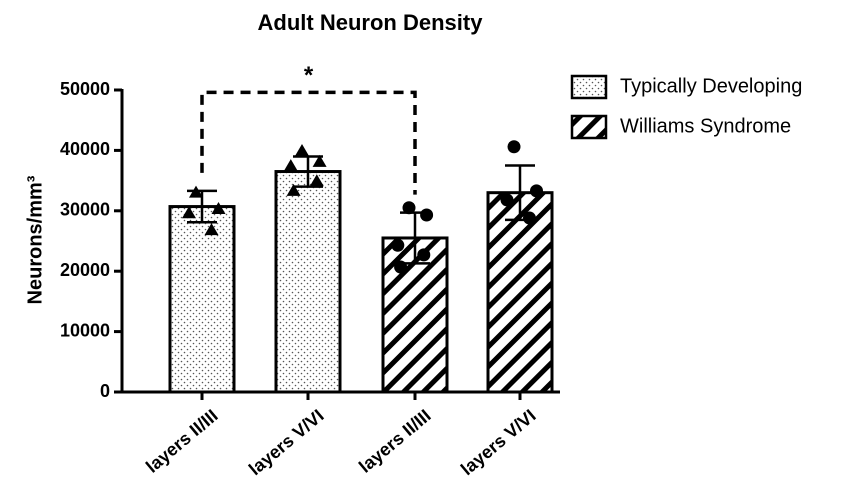 The width and height of the screenshot is (845, 504). What do you see at coordinates (711, 86) in the screenshot?
I see `legend-label: Typically Developing` at bounding box center [711, 86].